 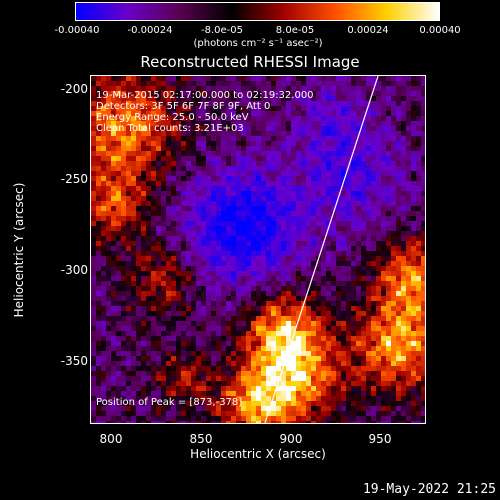 What do you see at coordinates (258, 43) in the screenshot?
I see `colorbar-units: (photons cm⁻² s⁻¹ asec⁻²)` at bounding box center [258, 43].